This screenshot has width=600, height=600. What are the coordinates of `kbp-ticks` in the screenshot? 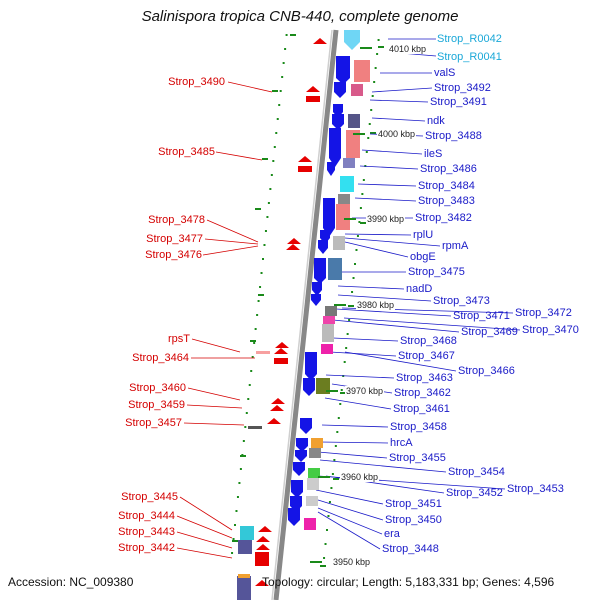 It's located at (341, 305).